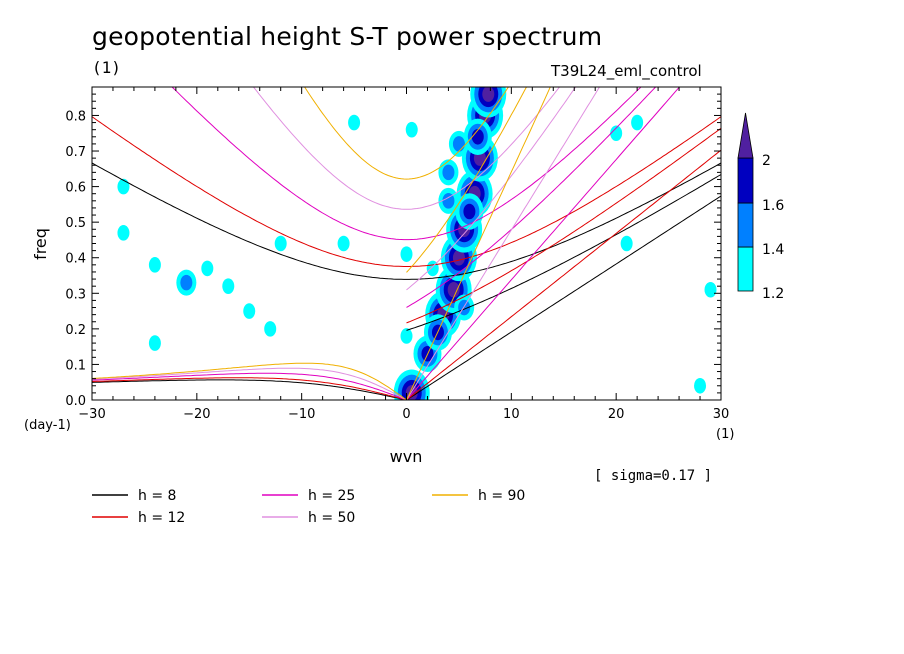 The width and height of the screenshot is (904, 654). Describe the element at coordinates (448, 201) in the screenshot. I see `contour-patch-14-level-1.4` at that location.